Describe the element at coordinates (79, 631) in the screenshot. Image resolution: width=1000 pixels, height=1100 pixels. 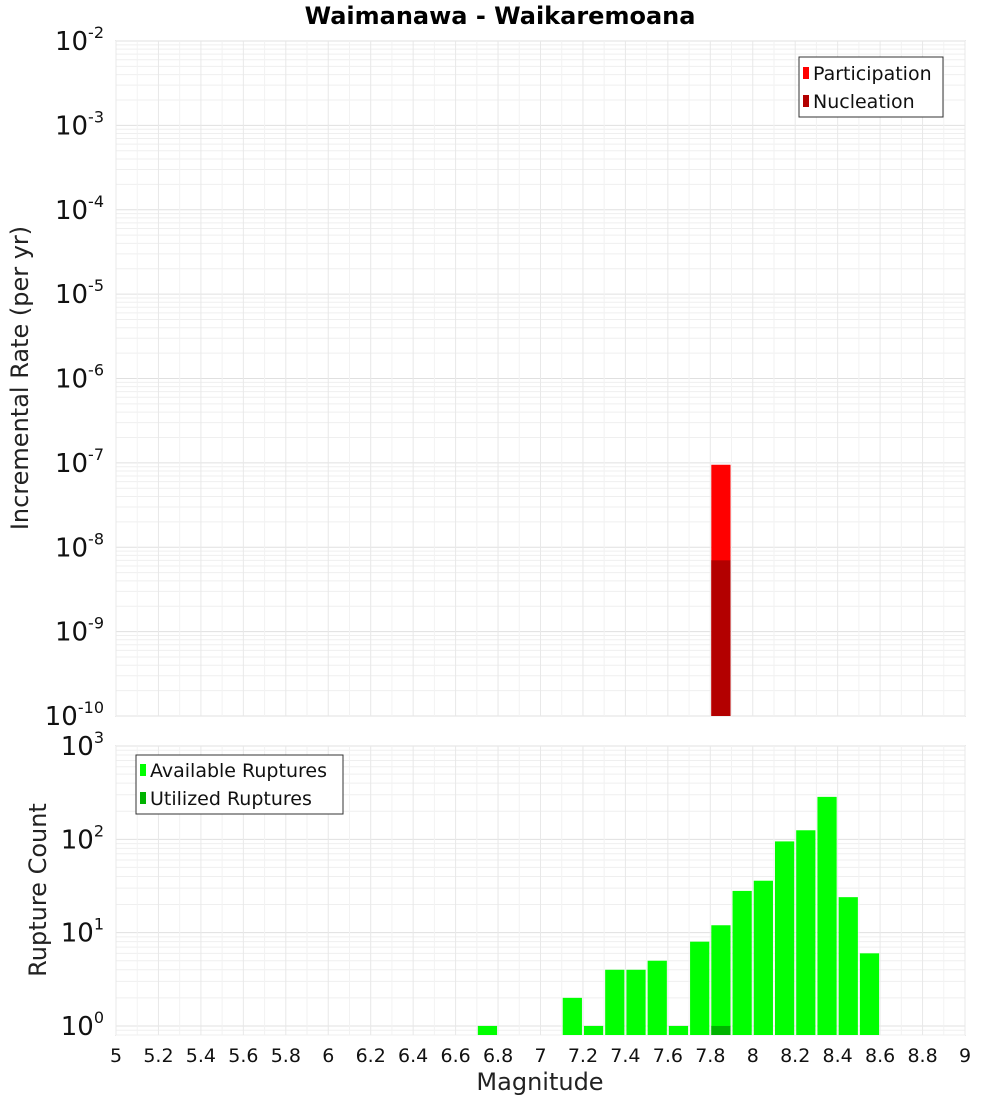
I see `rate-y-tick-label: 10⁻⁹` at that location.